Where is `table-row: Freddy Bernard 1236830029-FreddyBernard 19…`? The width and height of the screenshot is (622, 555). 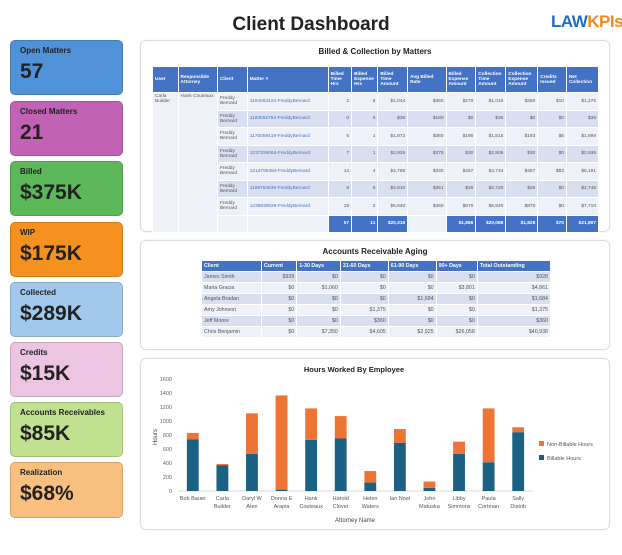 table-row: Freddy Bernard 1236830029-FreddyBernard 19… is located at coordinates (376, 206).